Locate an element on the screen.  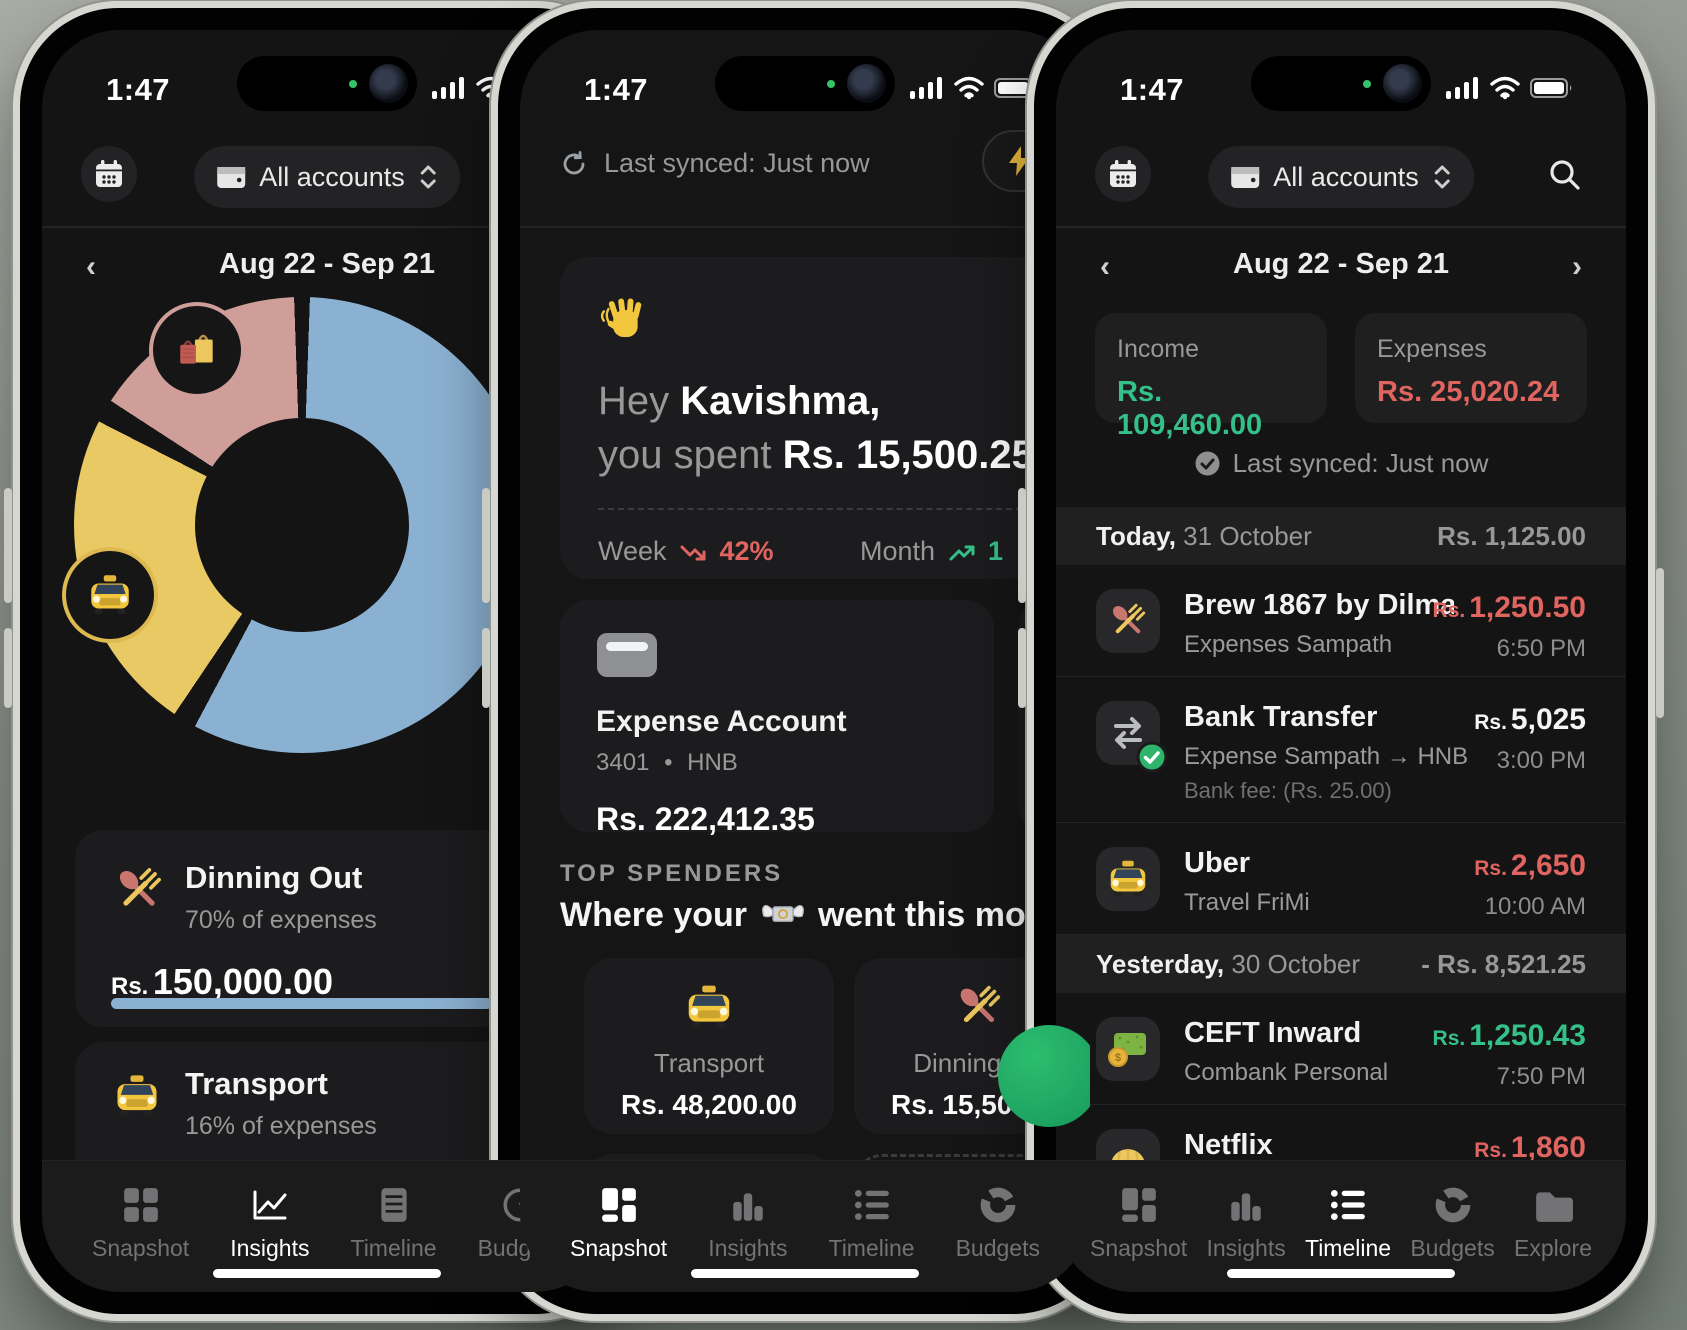
day-total: - Rs. 8,521.25 is located at coordinates (1503, 963).